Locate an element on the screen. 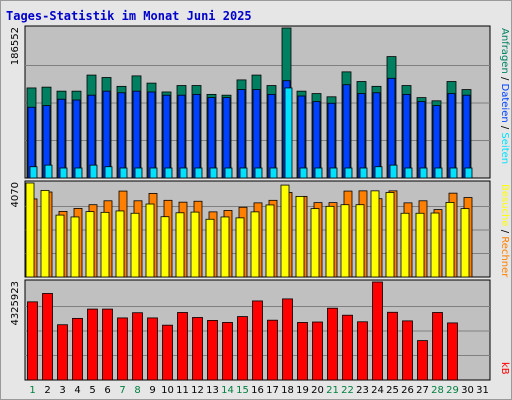 The width and height of the screenshot is (512, 400). legend-entry: Rechner is located at coordinates (504, 257).